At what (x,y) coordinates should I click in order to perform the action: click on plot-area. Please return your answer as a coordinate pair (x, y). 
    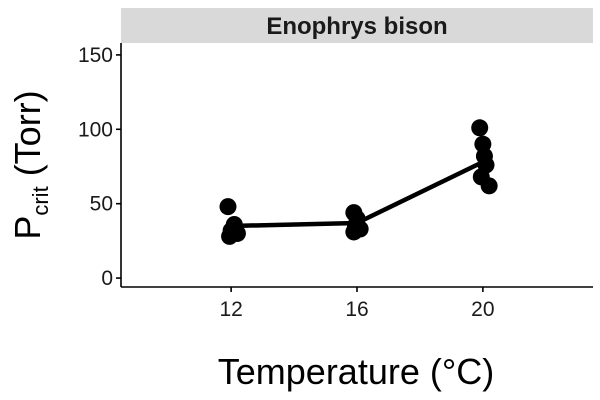
    Looking at the image, I should click on (358, 182).